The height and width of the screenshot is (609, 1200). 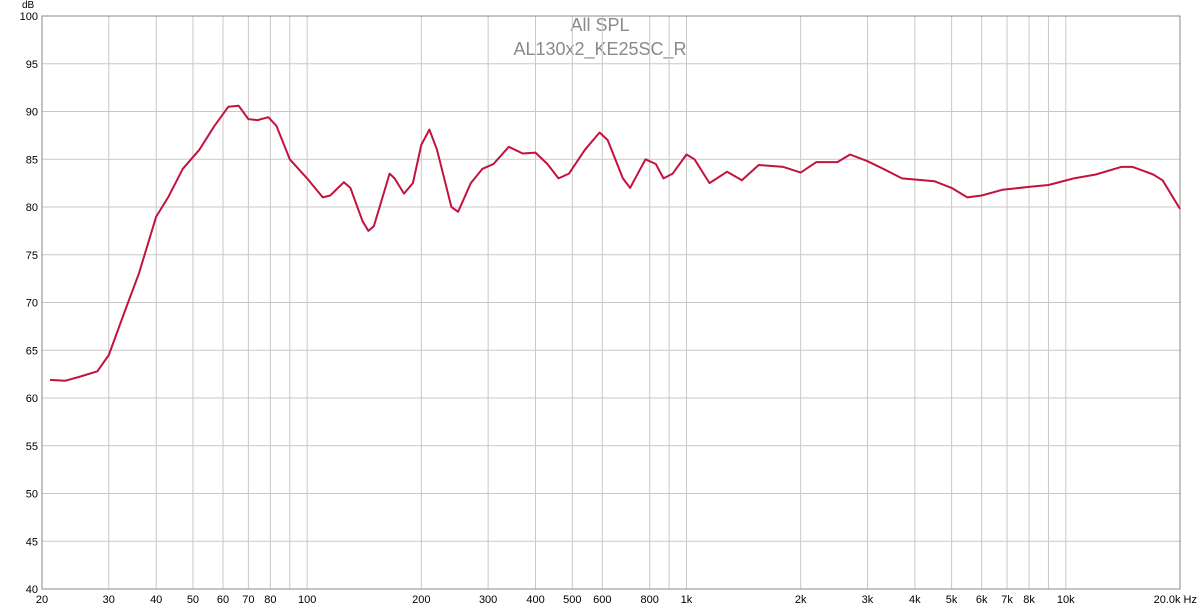 I want to click on x-tick-label: 50, so click(x=193, y=600).